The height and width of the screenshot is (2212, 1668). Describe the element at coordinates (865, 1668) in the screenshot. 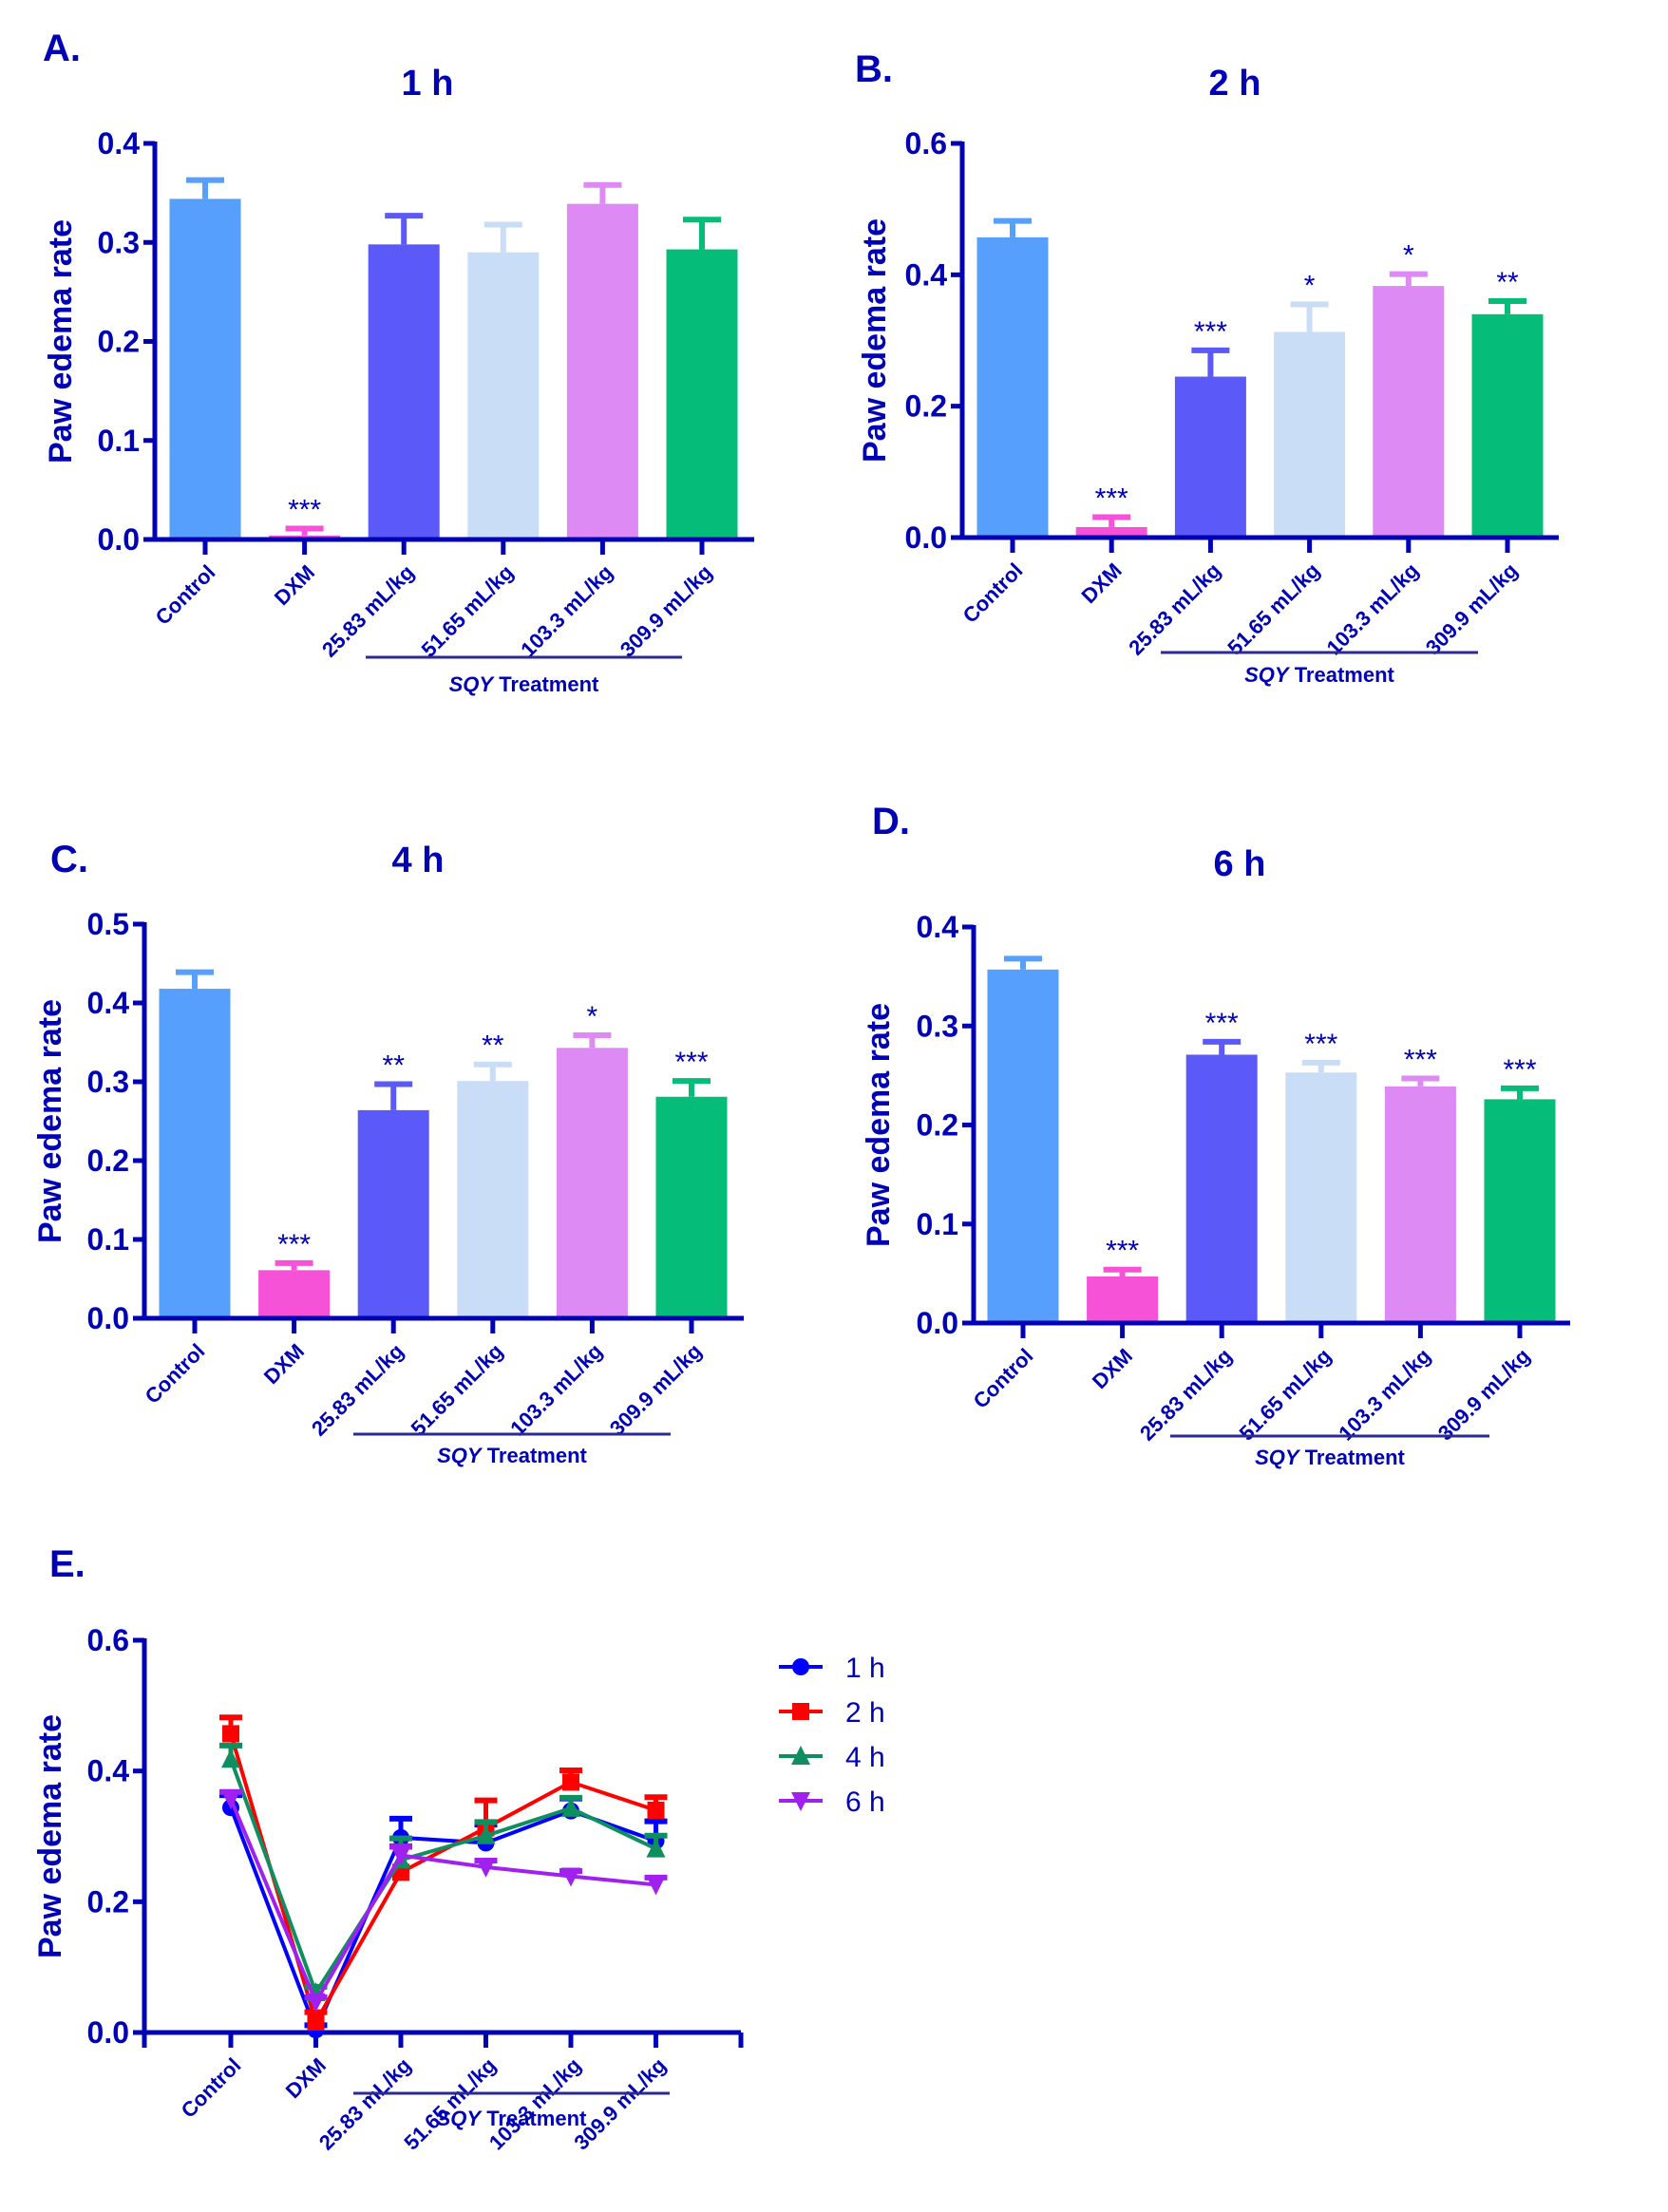

I see `legend-label: 1 h` at that location.